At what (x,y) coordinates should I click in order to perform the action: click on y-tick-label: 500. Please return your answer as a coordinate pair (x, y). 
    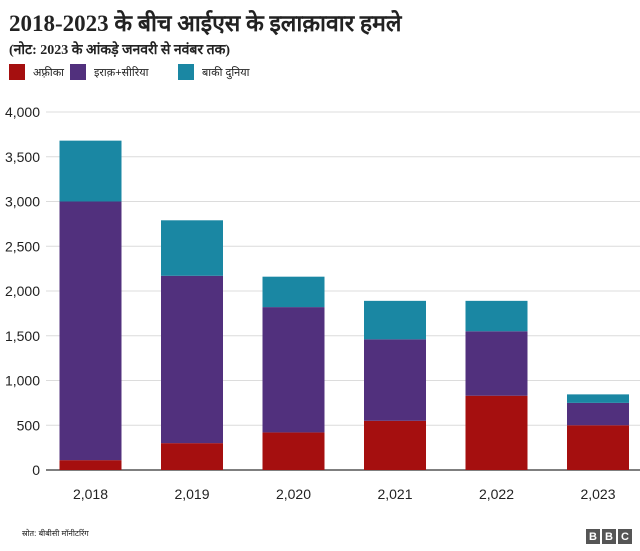
    Looking at the image, I should click on (29, 425).